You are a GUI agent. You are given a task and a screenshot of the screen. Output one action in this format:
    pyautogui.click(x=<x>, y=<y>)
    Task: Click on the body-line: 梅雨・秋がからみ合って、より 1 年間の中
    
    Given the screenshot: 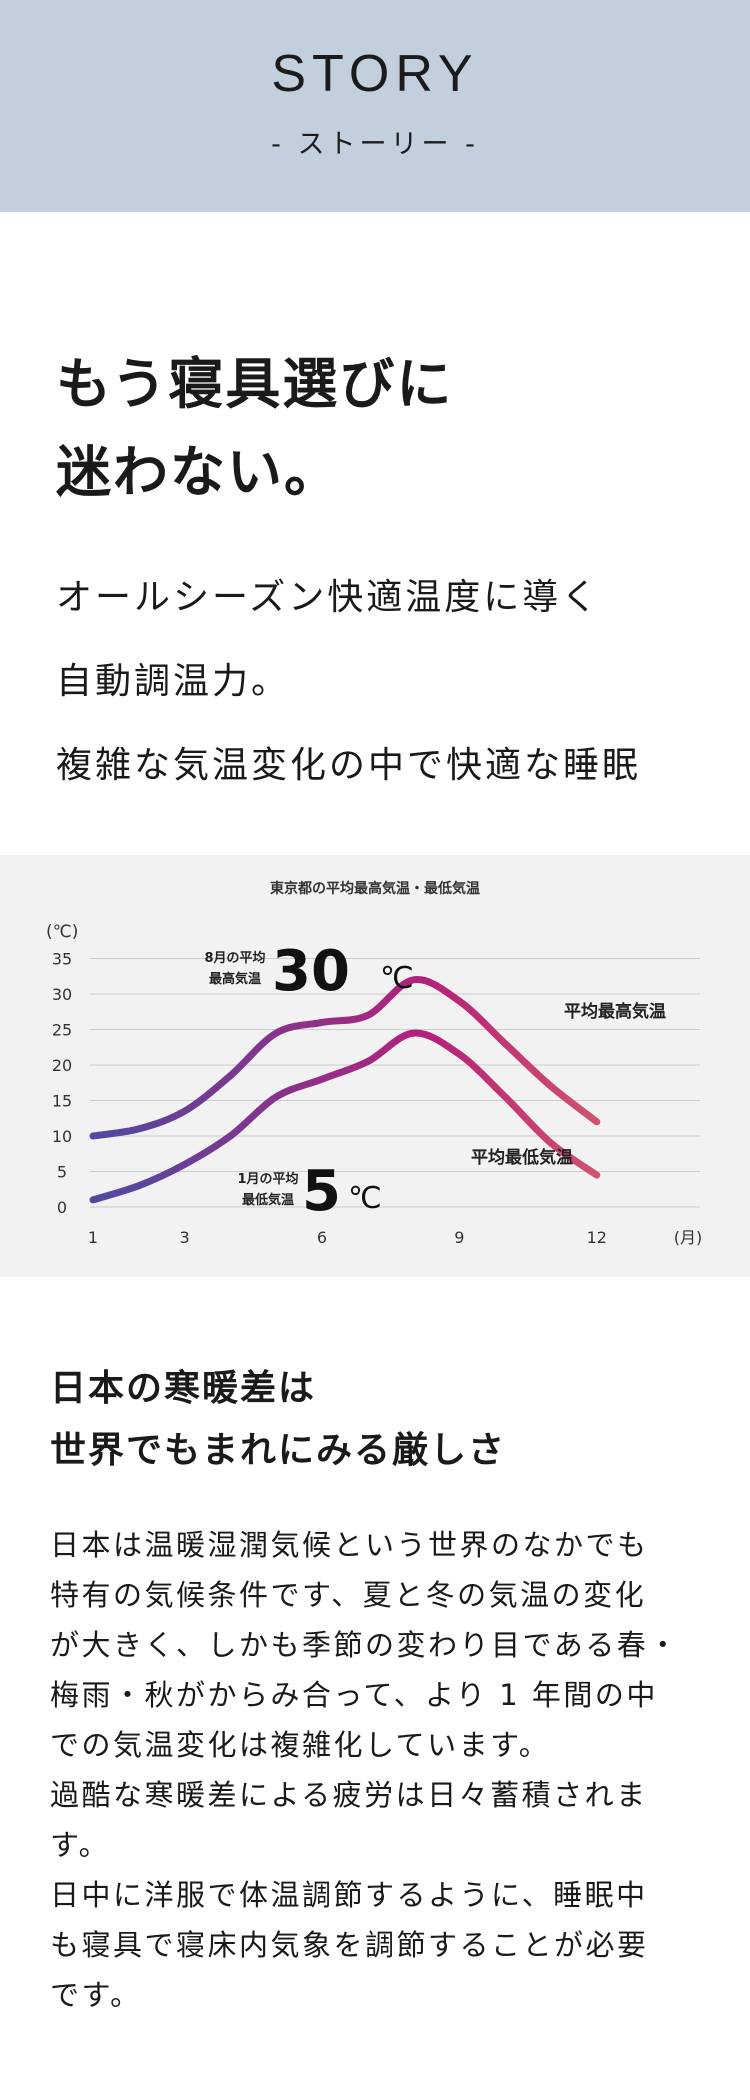 What is the action you would take?
    pyautogui.click(x=354, y=1695)
    